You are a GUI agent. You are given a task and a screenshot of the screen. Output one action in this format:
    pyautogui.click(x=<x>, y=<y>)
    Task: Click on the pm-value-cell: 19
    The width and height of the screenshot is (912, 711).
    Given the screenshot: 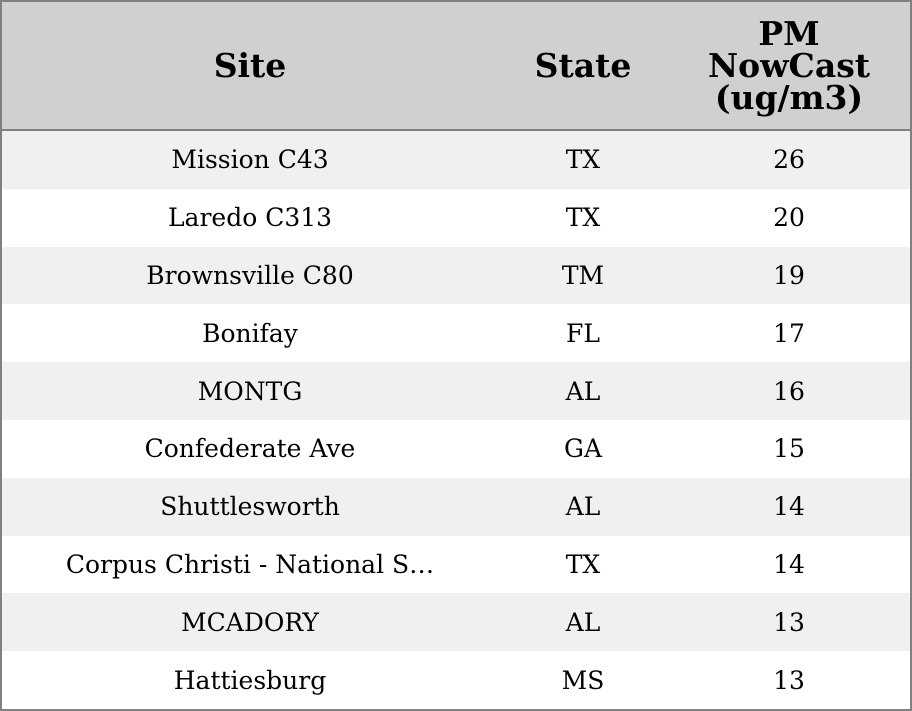 What is the action you would take?
    pyautogui.click(x=789, y=275)
    